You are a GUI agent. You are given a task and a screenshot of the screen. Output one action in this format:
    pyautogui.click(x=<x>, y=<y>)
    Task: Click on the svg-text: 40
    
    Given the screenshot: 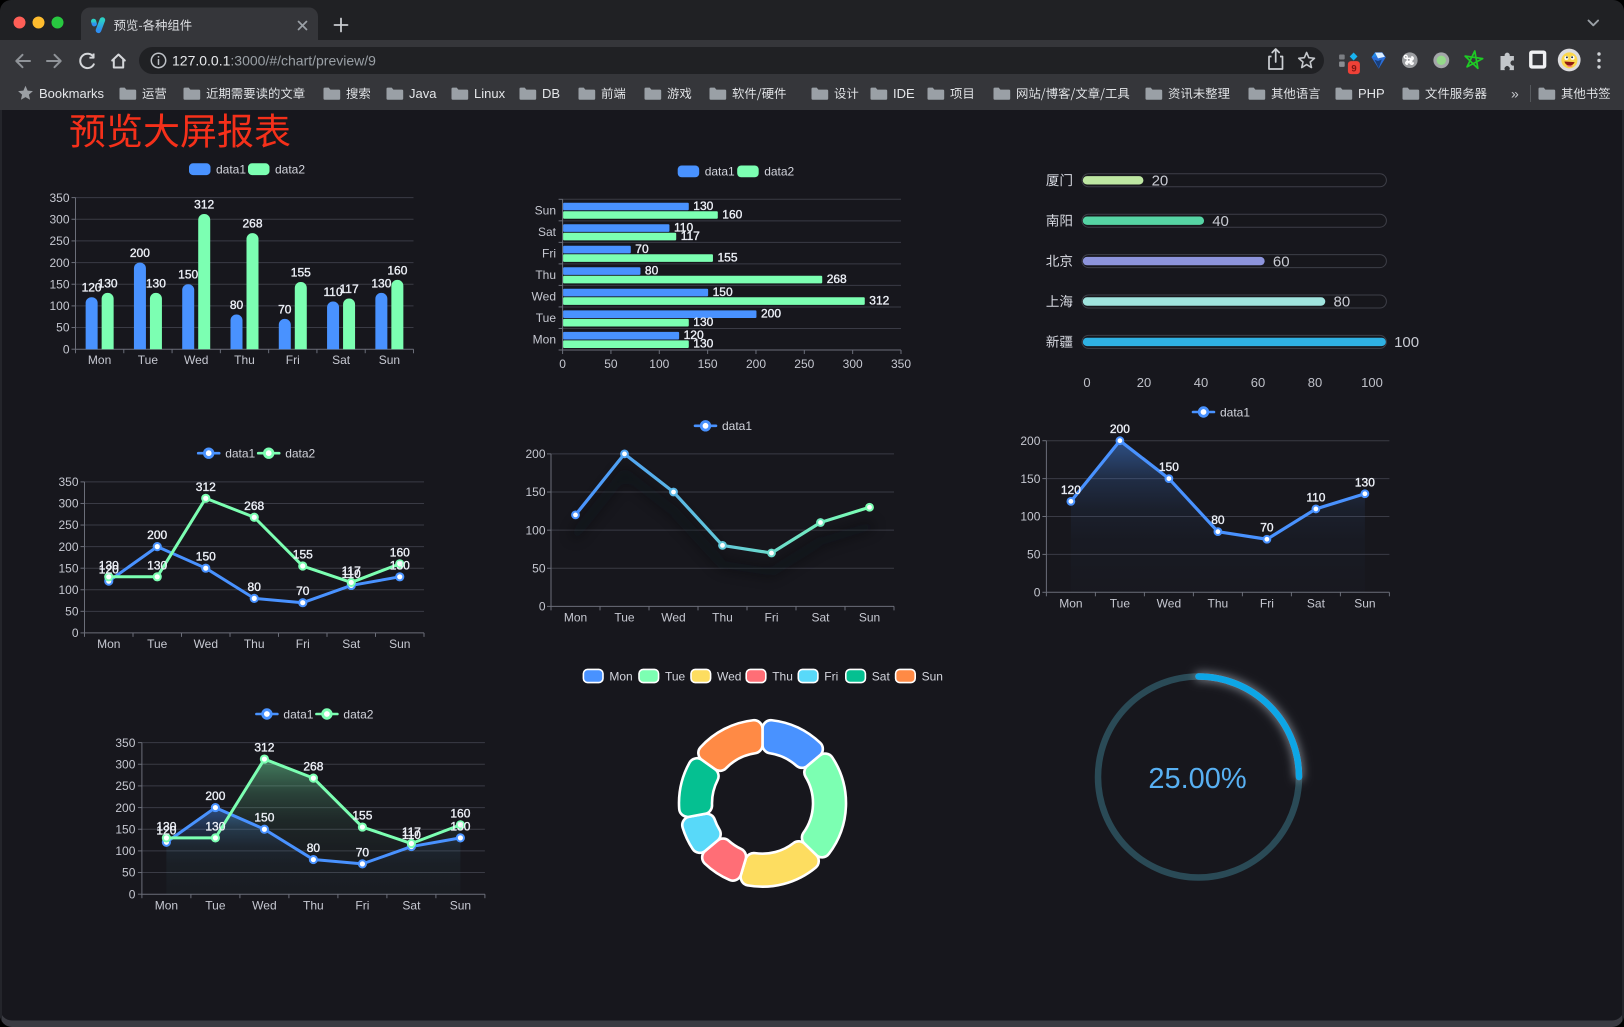 What is the action you would take?
    pyautogui.click(x=1201, y=382)
    